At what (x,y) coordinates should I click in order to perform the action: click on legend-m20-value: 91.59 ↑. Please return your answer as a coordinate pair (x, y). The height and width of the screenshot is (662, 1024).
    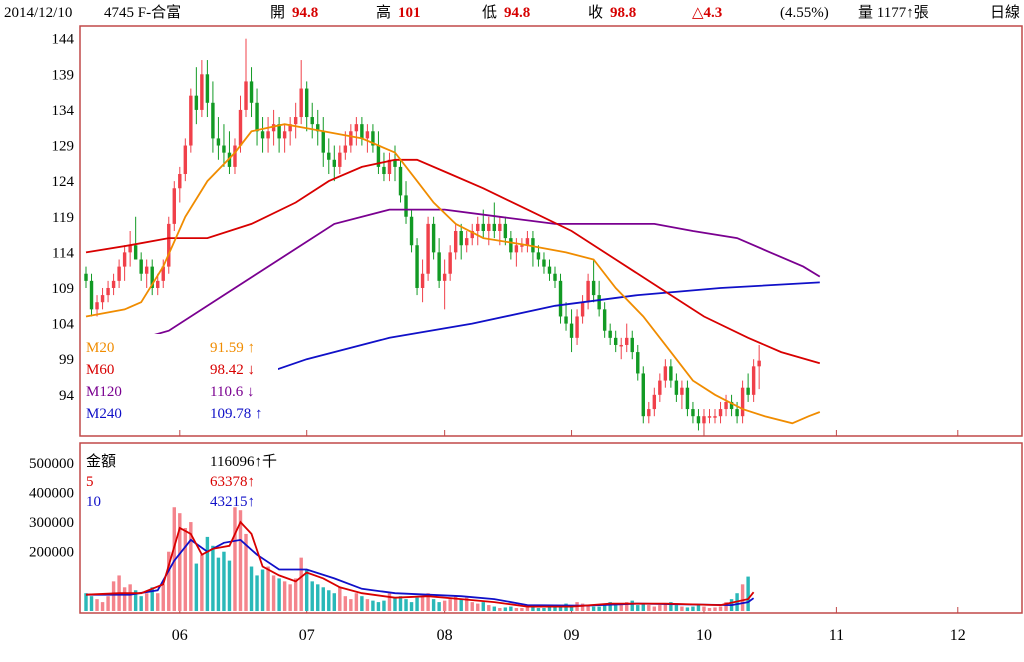
    Looking at the image, I should click on (232, 348).